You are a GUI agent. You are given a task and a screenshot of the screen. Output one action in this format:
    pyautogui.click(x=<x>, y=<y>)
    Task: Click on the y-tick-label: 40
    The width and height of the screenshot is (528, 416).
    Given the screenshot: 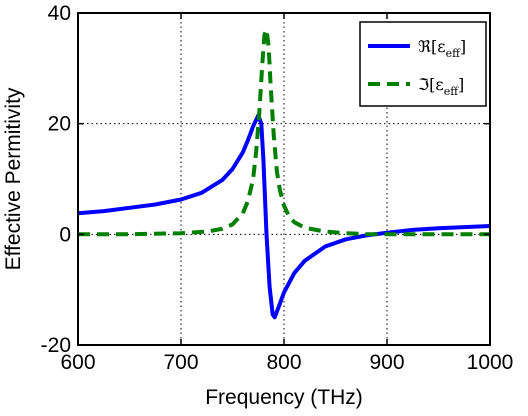 What is the action you would take?
    pyautogui.click(x=59, y=13)
    